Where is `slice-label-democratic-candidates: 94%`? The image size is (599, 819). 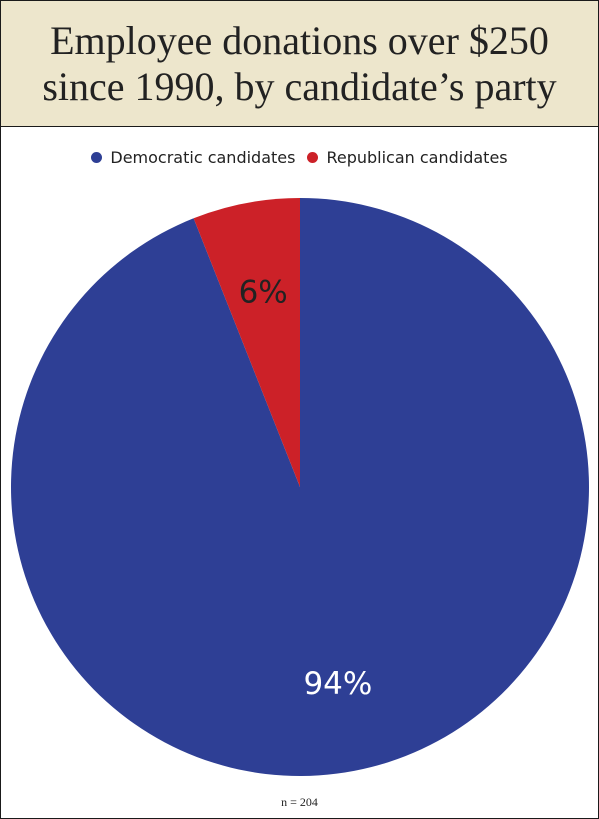 slice-label-democratic-candidates: 94% is located at coordinates (337, 684).